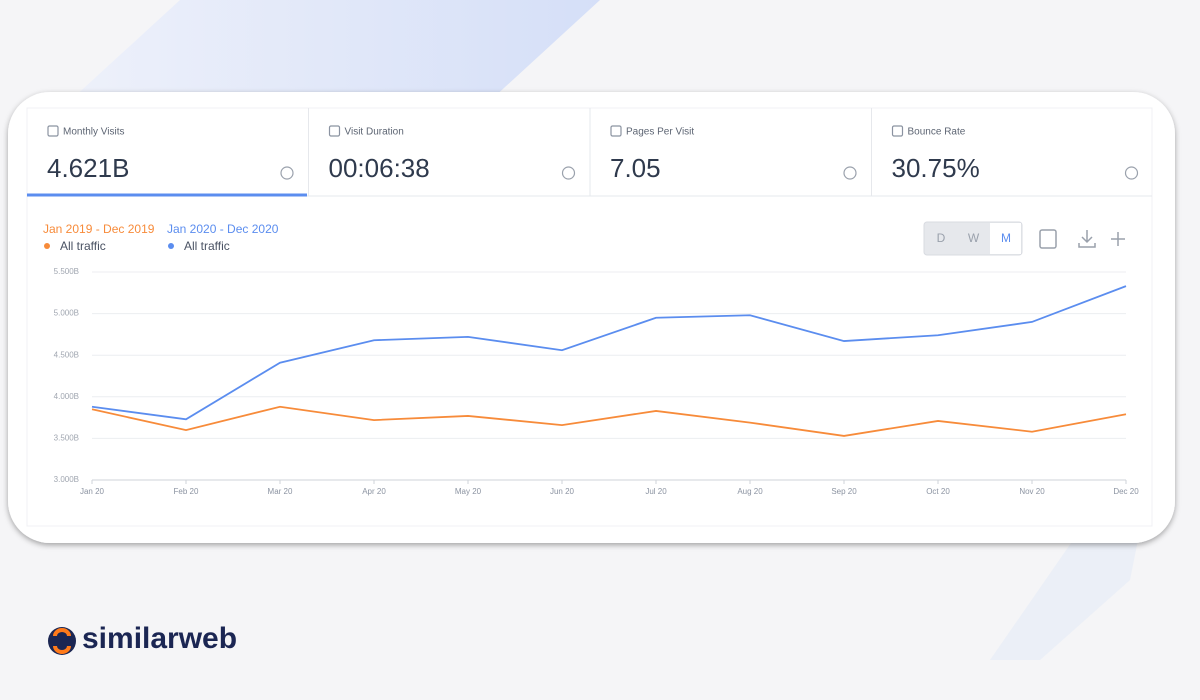  Describe the element at coordinates (936, 168) in the screenshot. I see `metric-value: 30.75%` at that location.